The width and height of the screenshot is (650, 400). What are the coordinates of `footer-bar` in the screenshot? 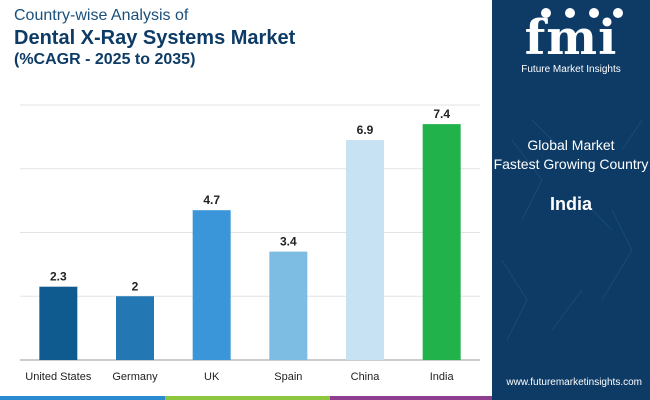 It's located at (325, 398).